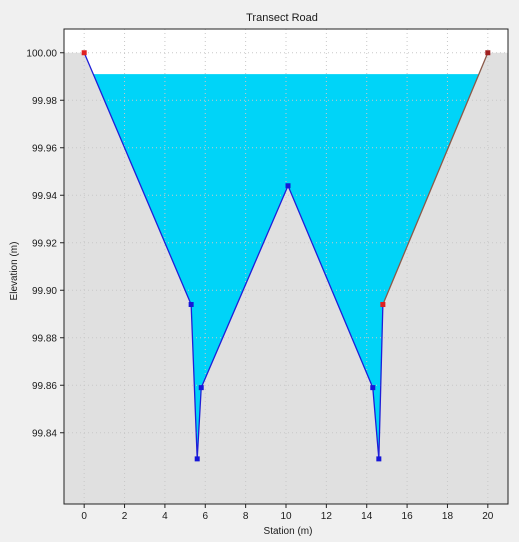  I want to click on x-tick-label: 16, so click(408, 516).